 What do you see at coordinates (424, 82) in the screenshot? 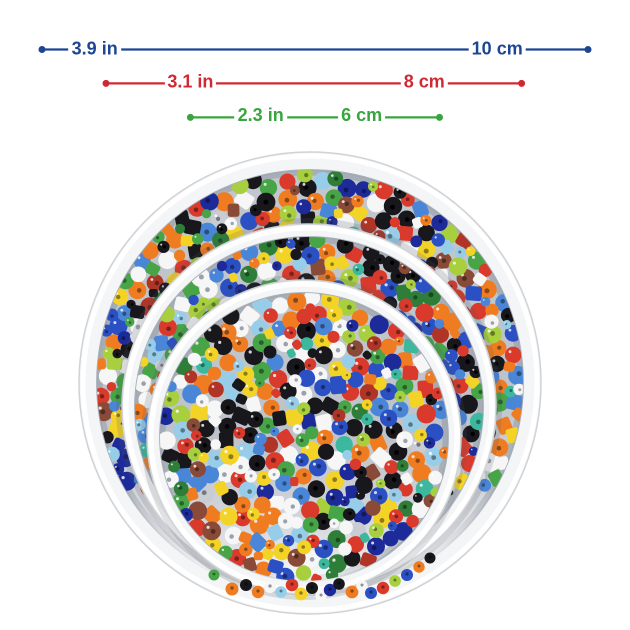
I see `svg-text: 8 cm` at bounding box center [424, 82].